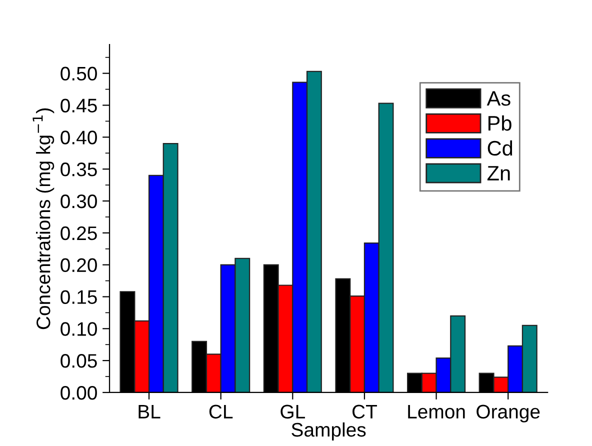  Describe the element at coordinates (500, 123) in the screenshot. I see `legend-label: Pb` at that location.